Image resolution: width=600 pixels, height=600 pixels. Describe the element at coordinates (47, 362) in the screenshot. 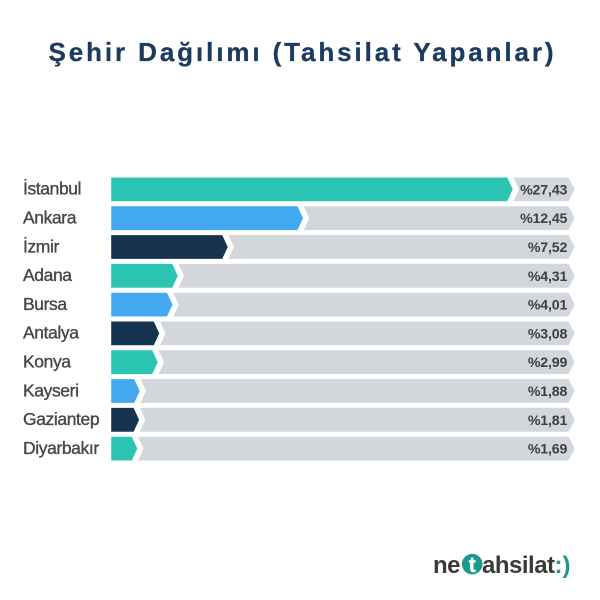

I see `svg-text: Konya` at that location.